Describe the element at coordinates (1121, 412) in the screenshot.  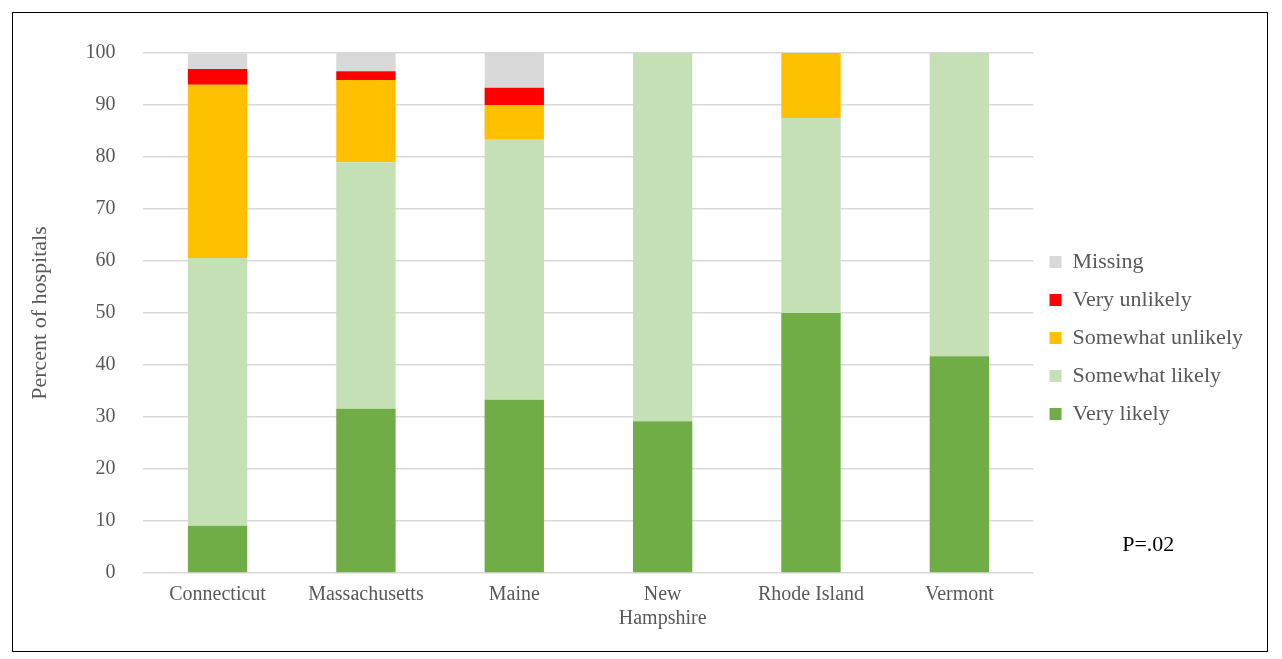
I see `legend-label: Very likely` at that location.